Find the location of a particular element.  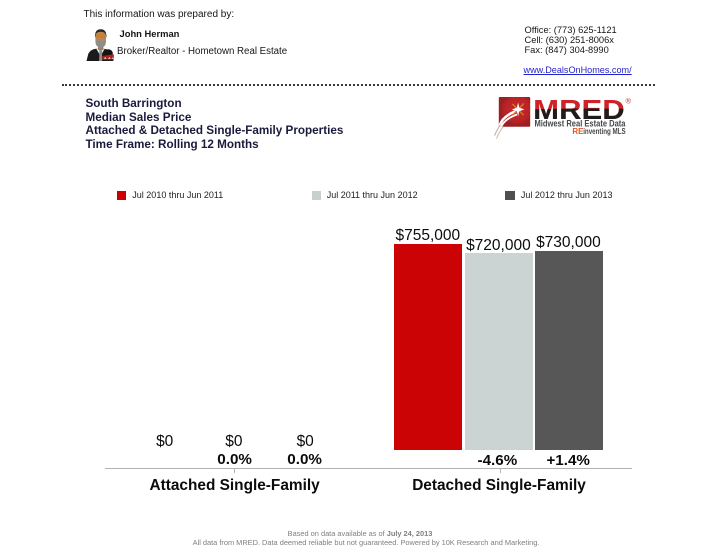

svg-text: RE is located at coordinates (578, 131).